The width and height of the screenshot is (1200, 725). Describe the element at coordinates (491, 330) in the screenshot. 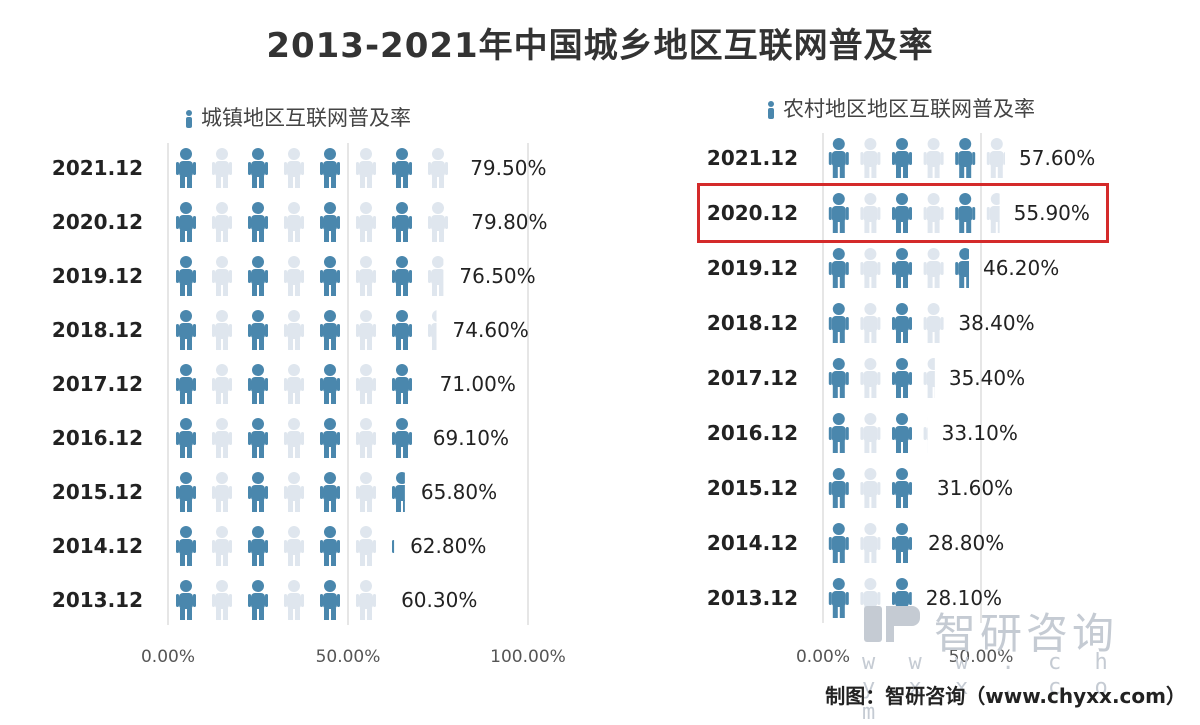

I see `value-label: 74.60%` at that location.